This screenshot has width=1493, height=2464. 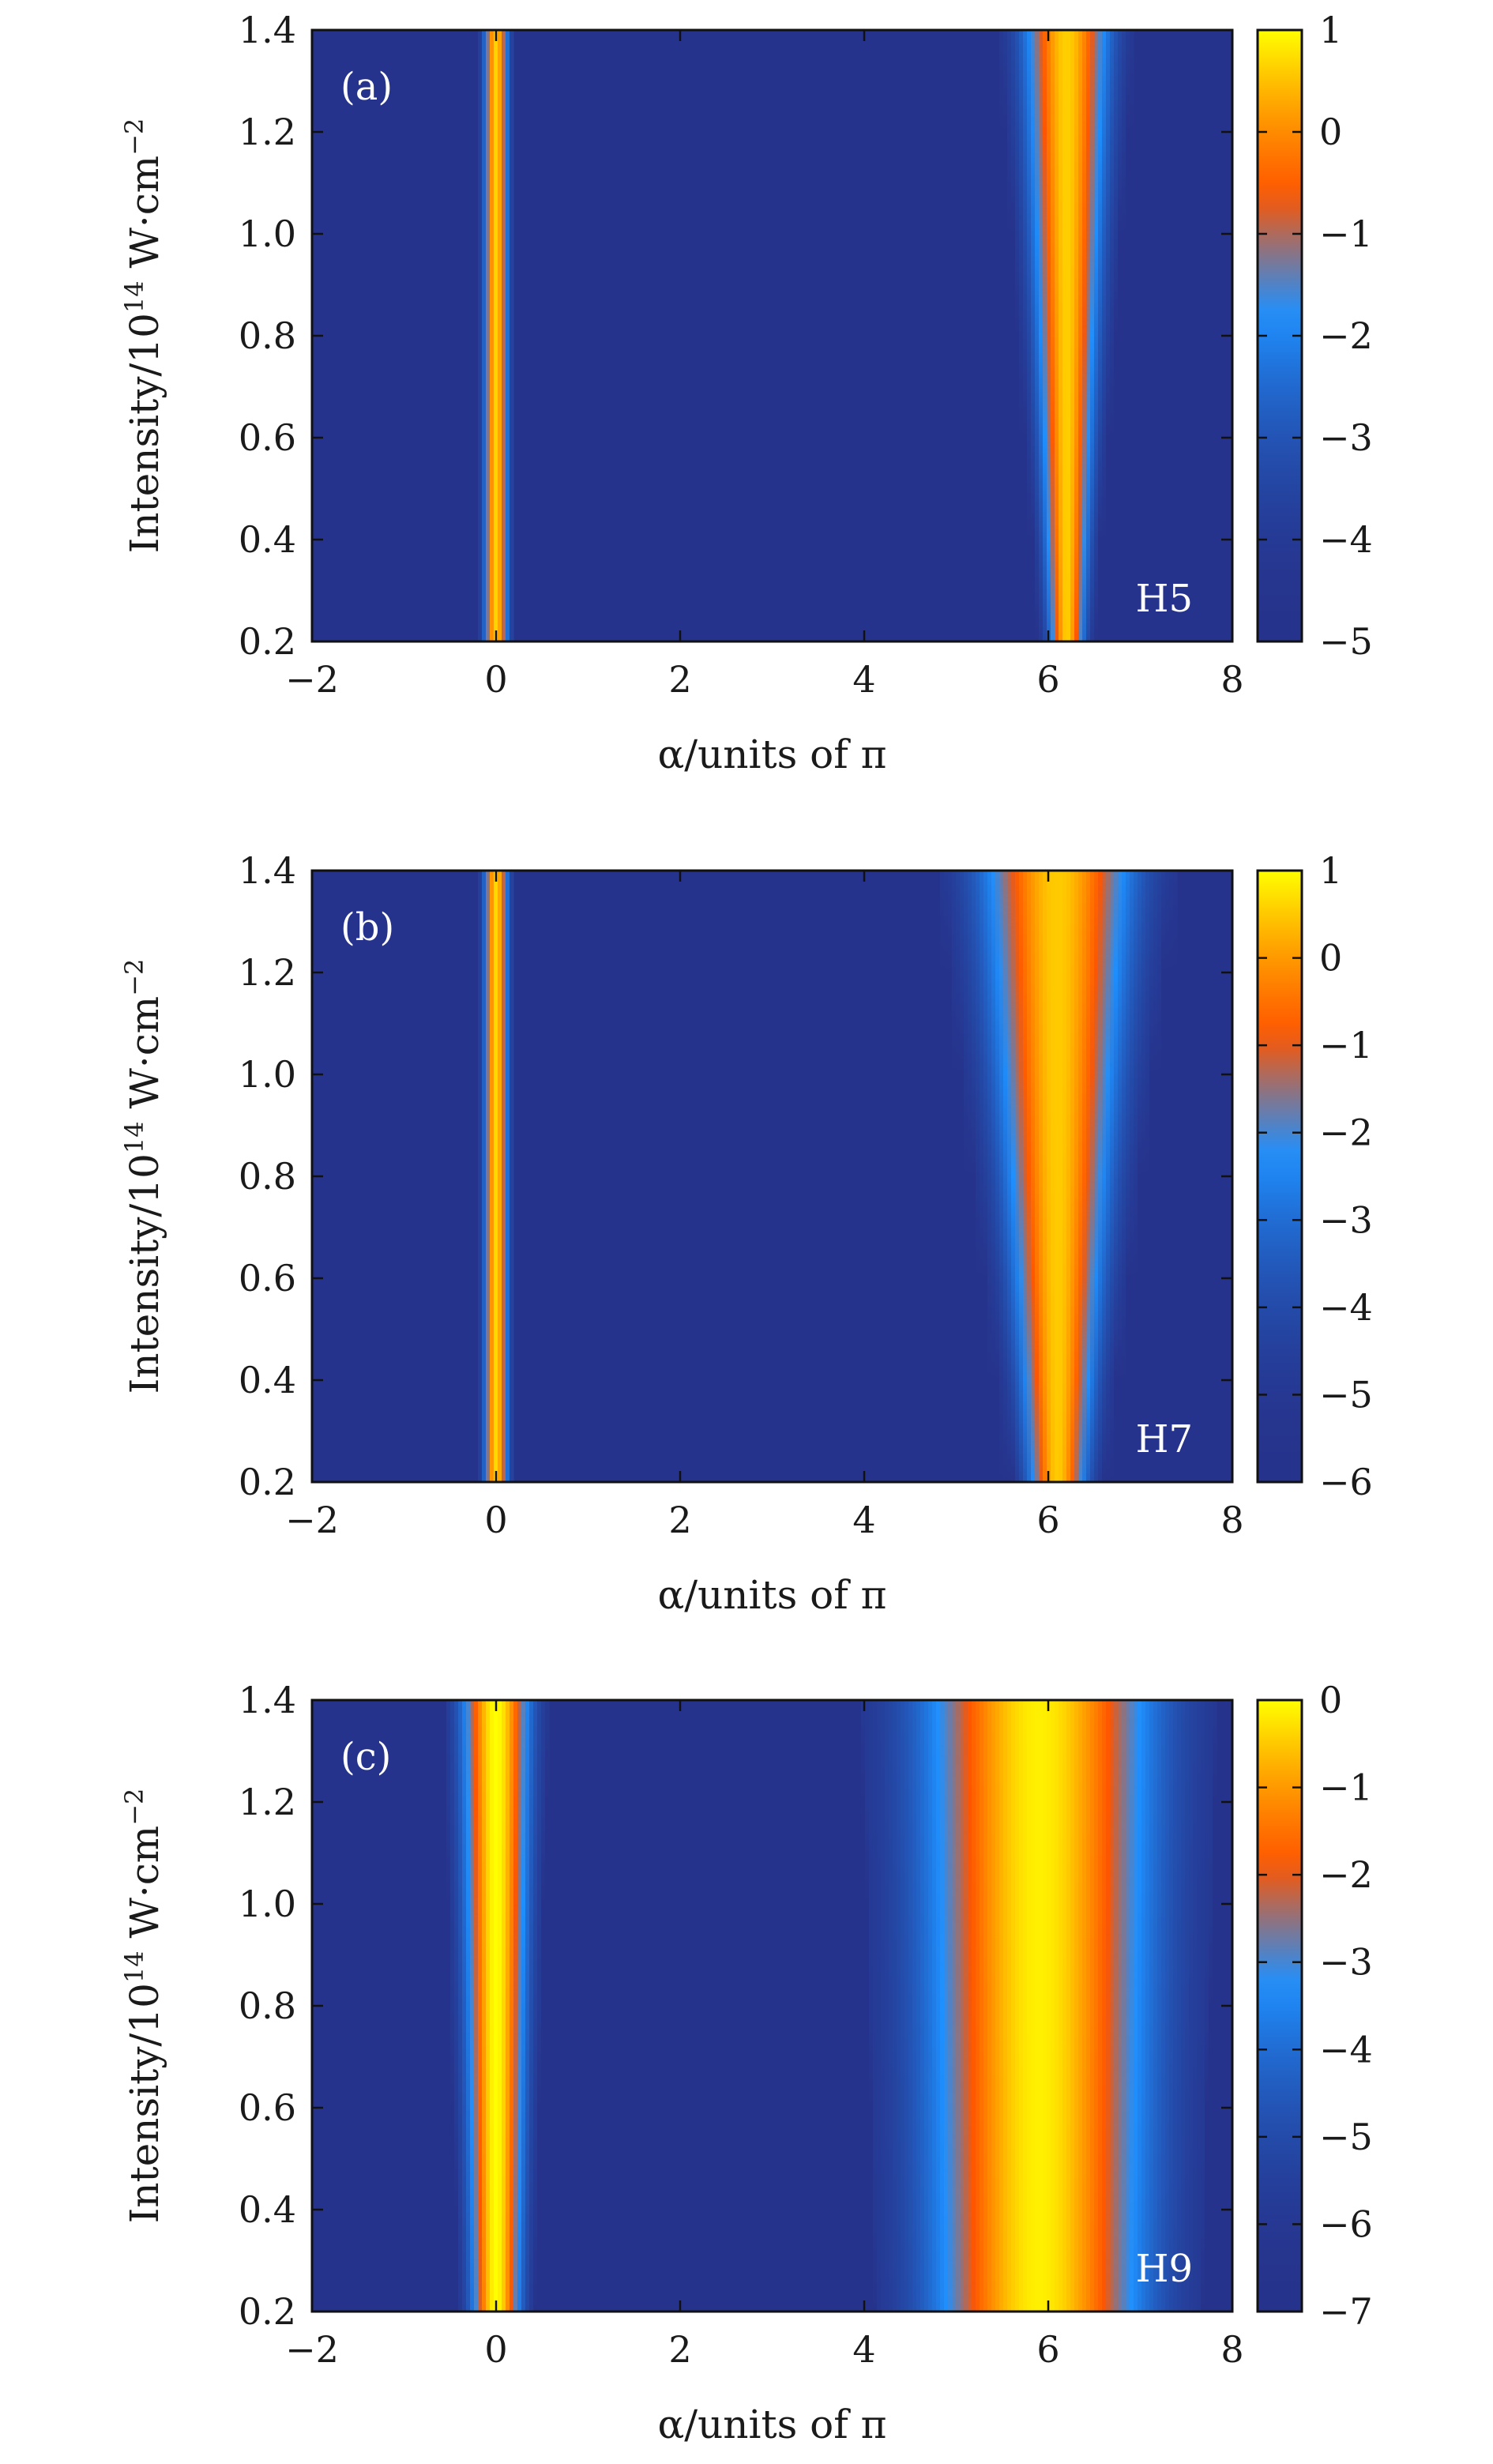 I want to click on harmonic-label: H7, so click(x=1164, y=1439).